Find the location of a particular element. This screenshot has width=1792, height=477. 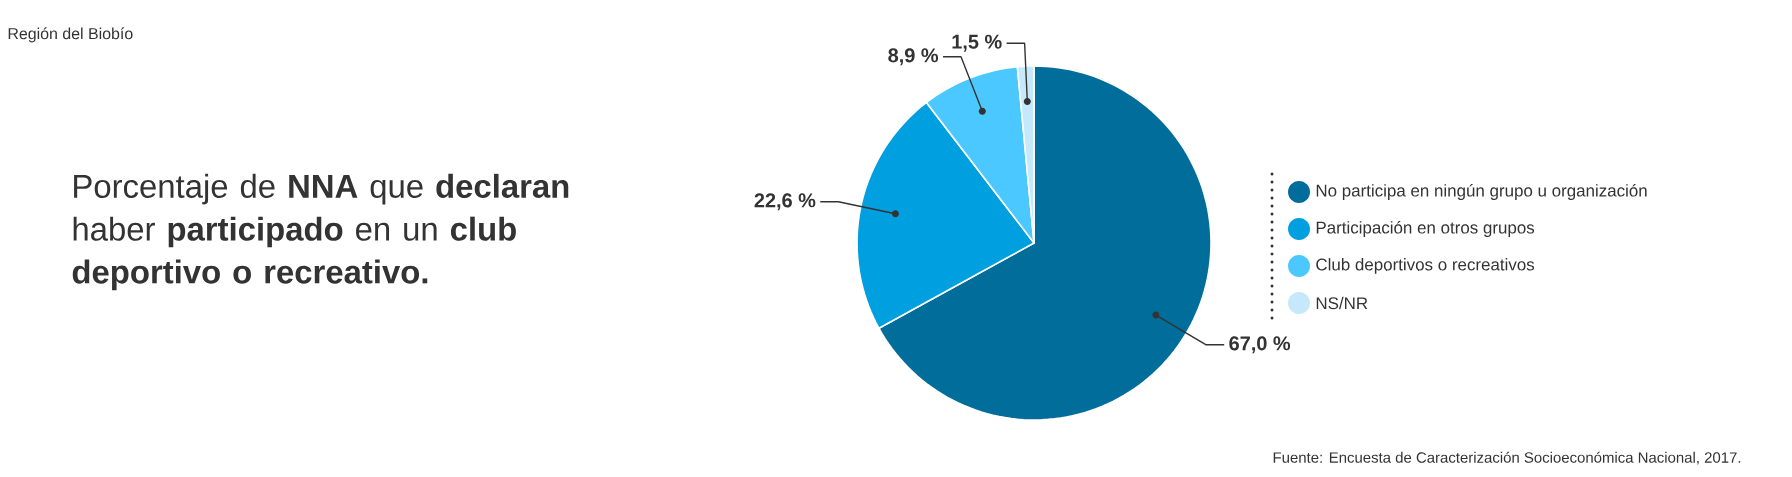

legend-label: Participación en otros grupos is located at coordinates (1425, 229).